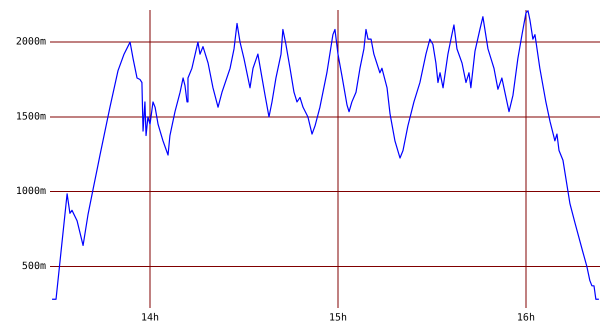 This screenshot has height=330, width=600. I want to click on y-tick-label: 2000m, so click(31, 42).